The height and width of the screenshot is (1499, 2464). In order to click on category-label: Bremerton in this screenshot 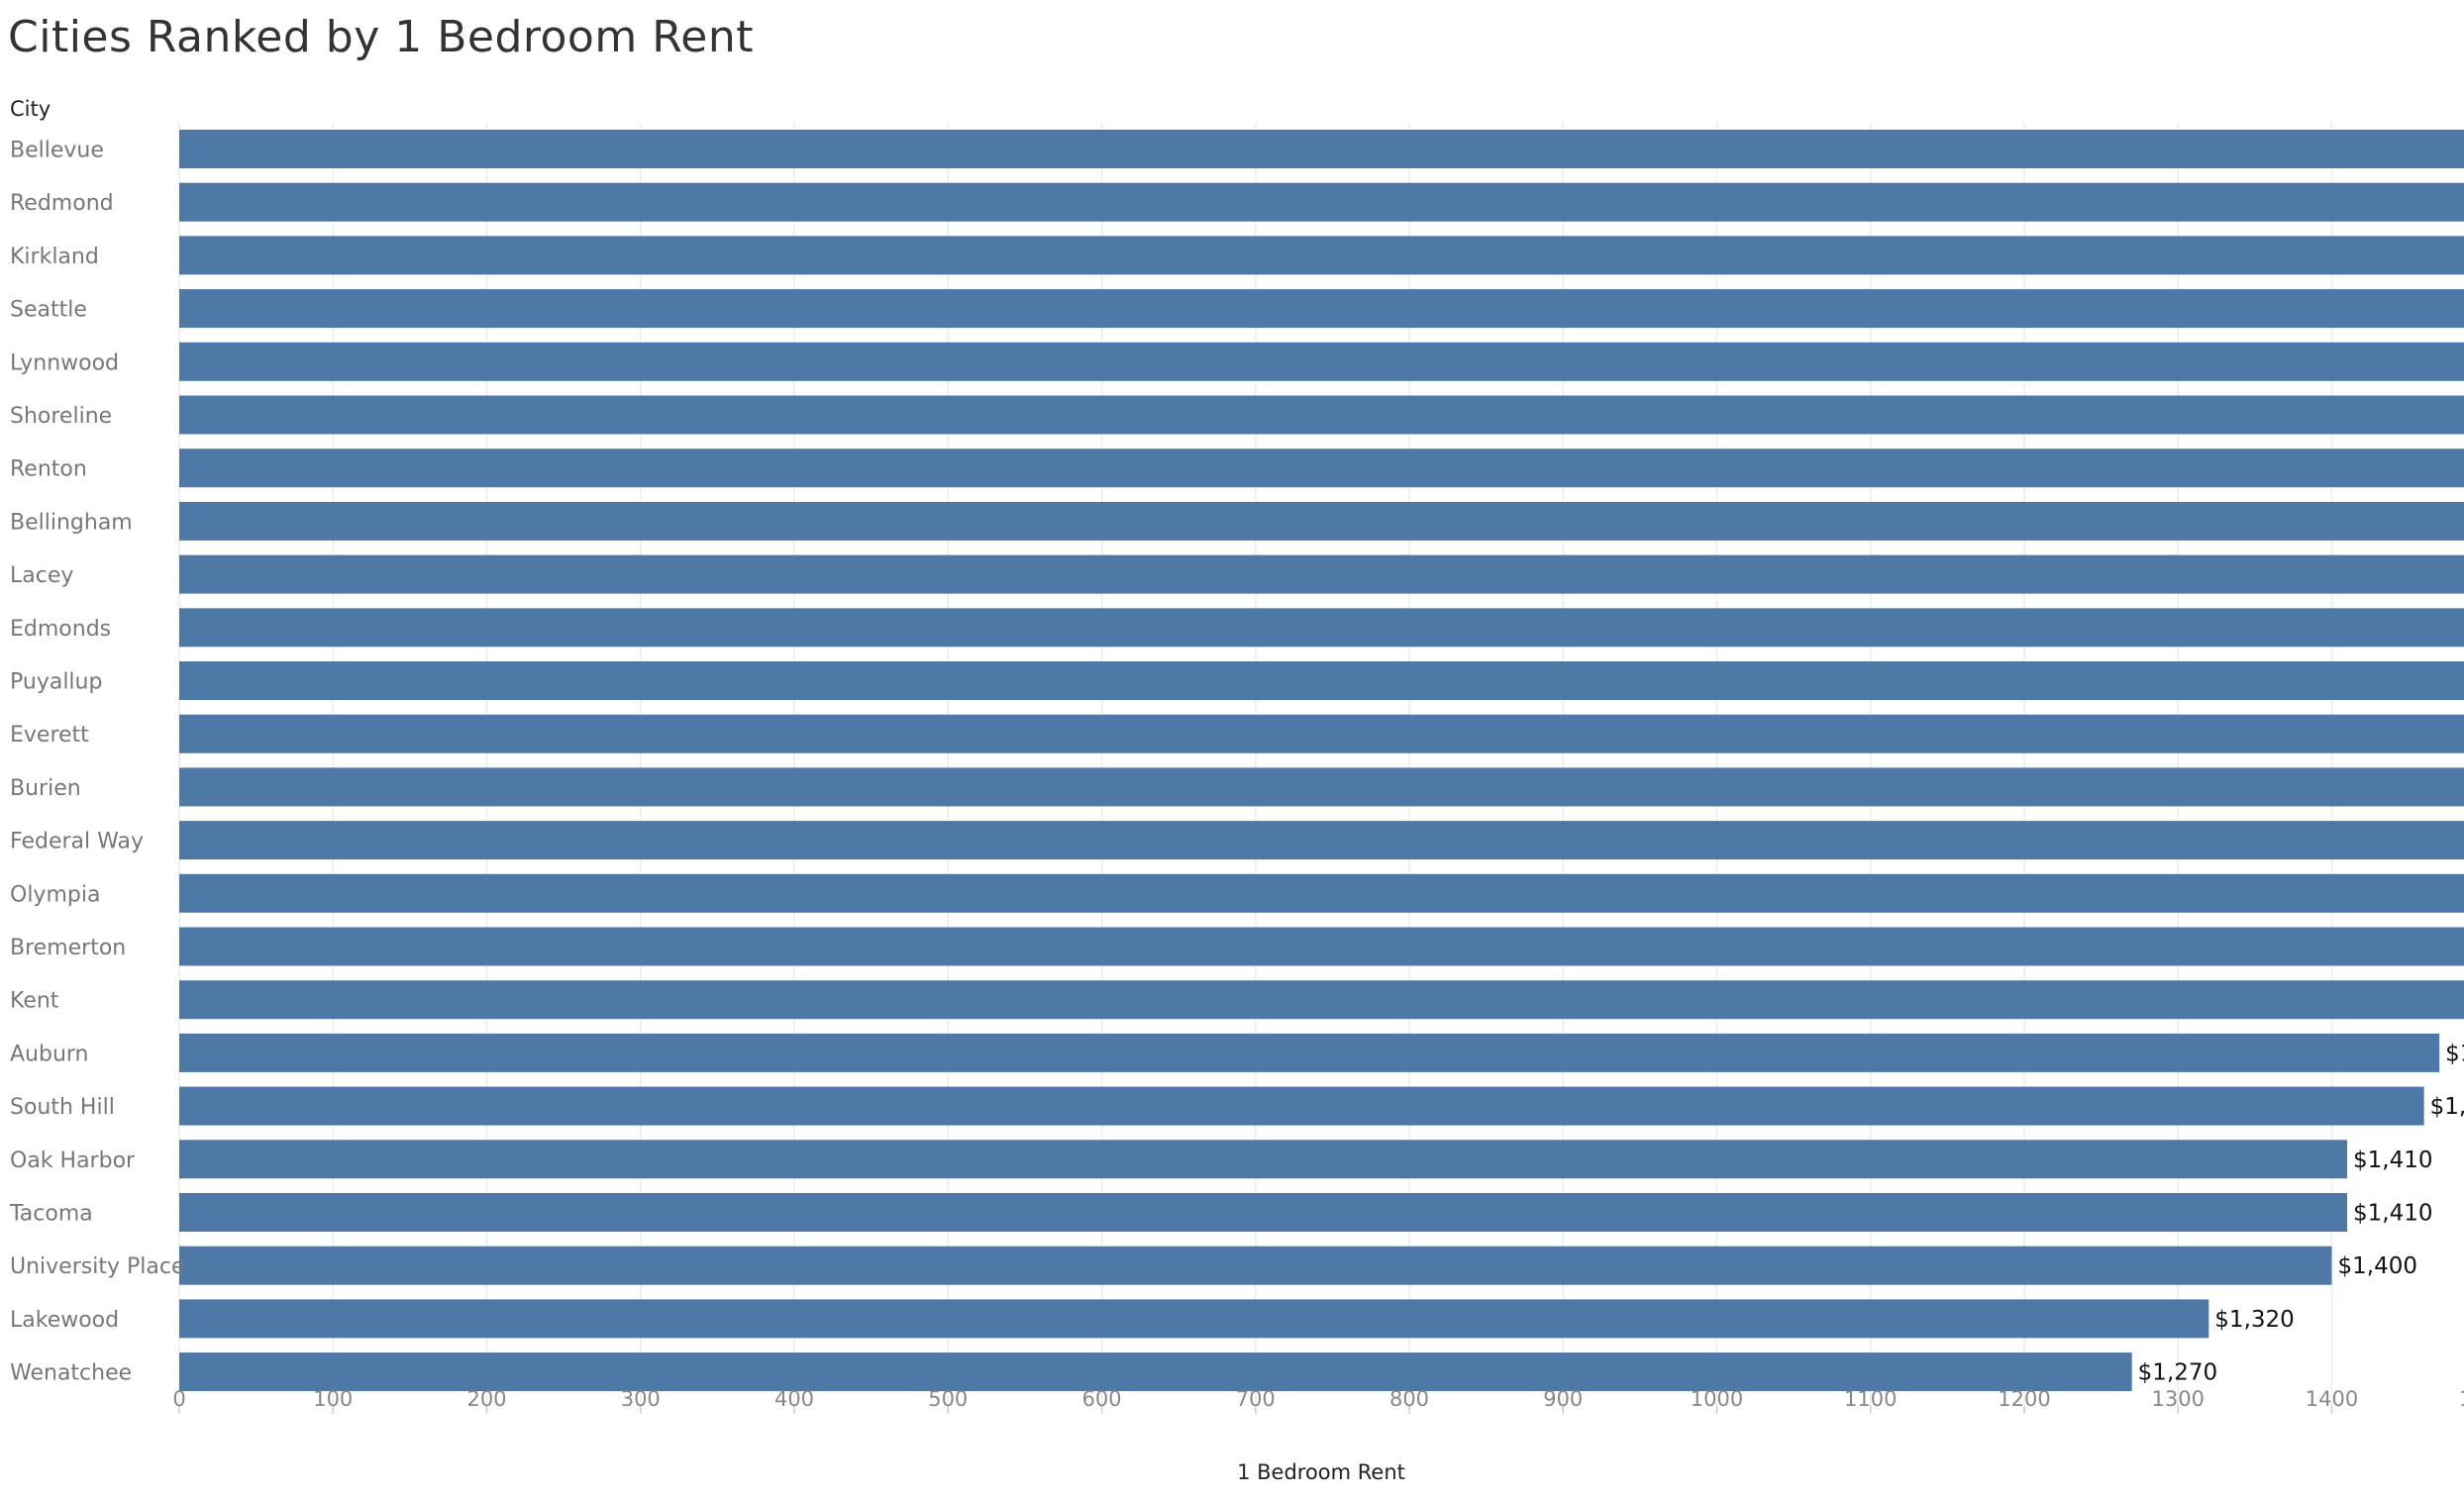, I will do `click(68, 948)`.